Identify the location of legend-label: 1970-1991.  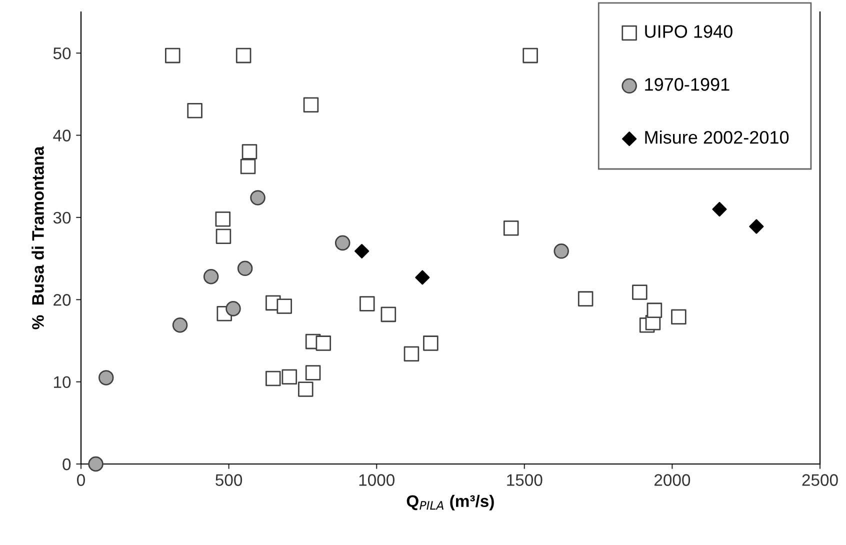
(687, 84).